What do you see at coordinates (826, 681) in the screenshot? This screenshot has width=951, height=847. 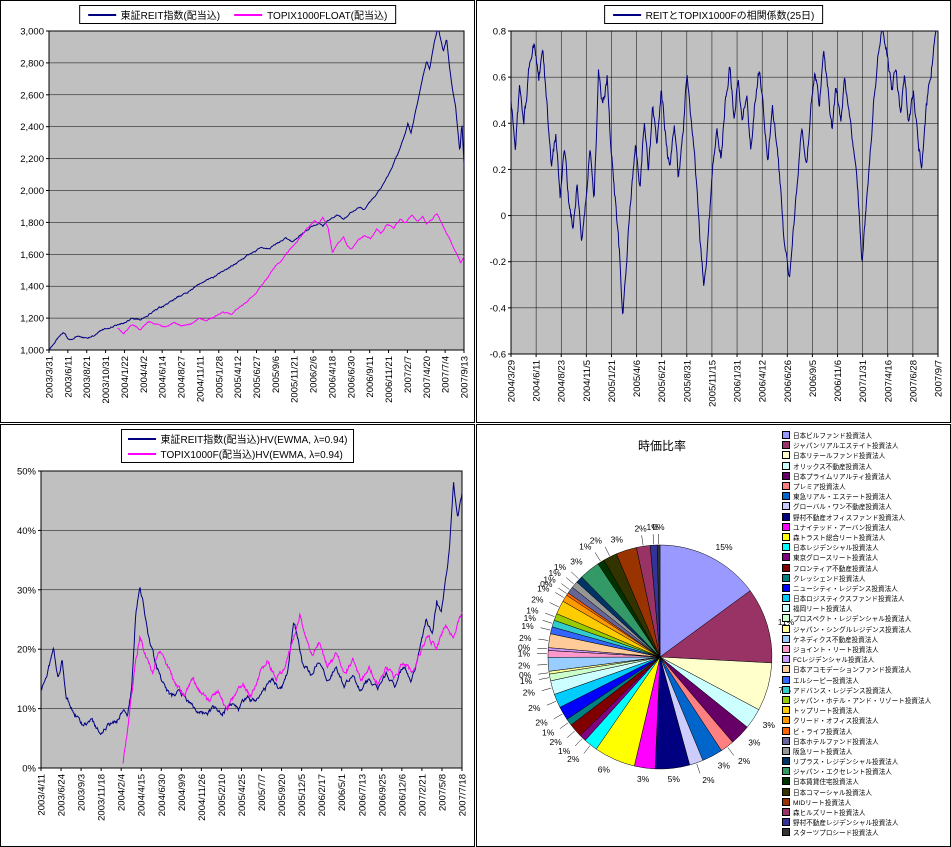 I see `pie-legend-label: エルシーピー投資法人` at bounding box center [826, 681].